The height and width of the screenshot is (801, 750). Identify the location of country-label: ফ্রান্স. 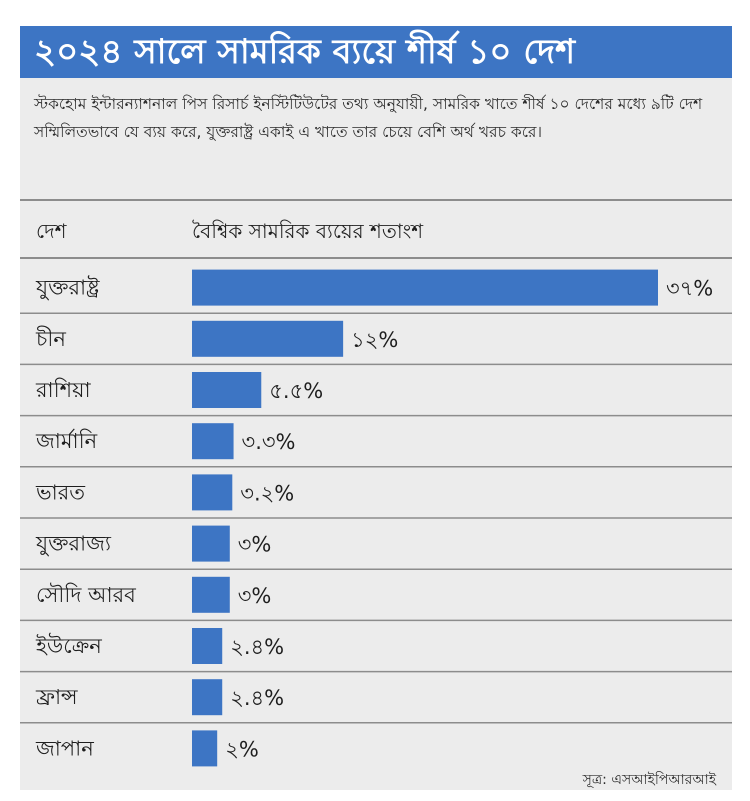
(56, 697).